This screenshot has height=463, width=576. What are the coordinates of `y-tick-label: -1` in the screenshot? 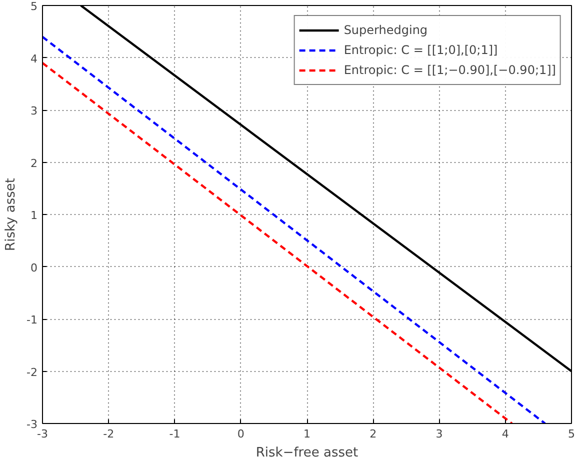 It's located at (32, 320).